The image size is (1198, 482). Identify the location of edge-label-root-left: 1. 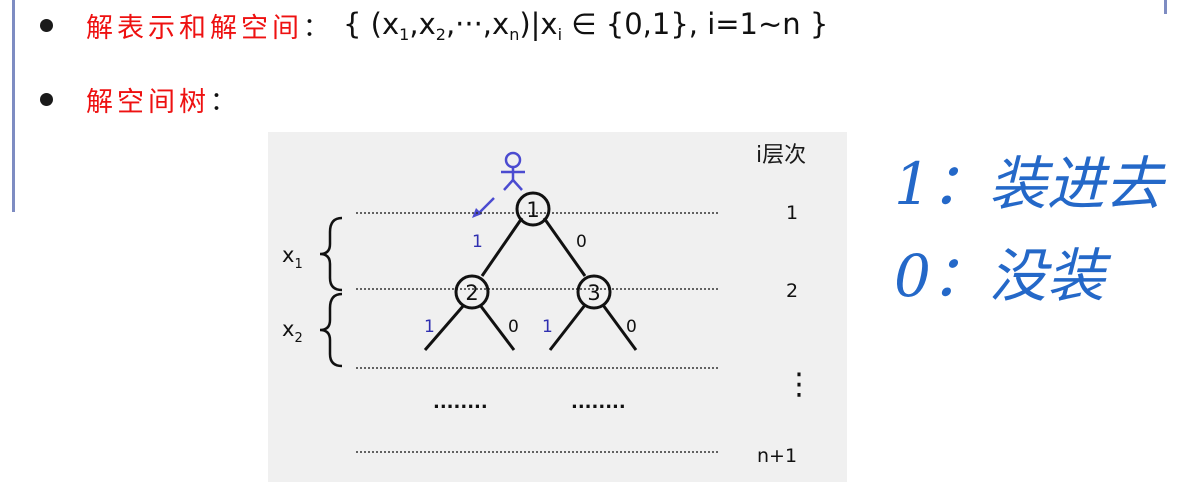
(477, 242).